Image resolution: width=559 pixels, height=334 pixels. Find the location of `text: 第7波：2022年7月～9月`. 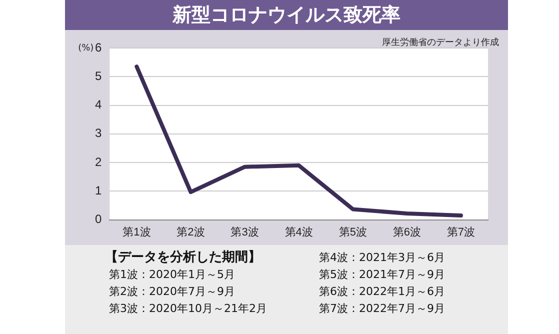

text: 第7波：2022年7月～9月 is located at coordinates (381, 309).